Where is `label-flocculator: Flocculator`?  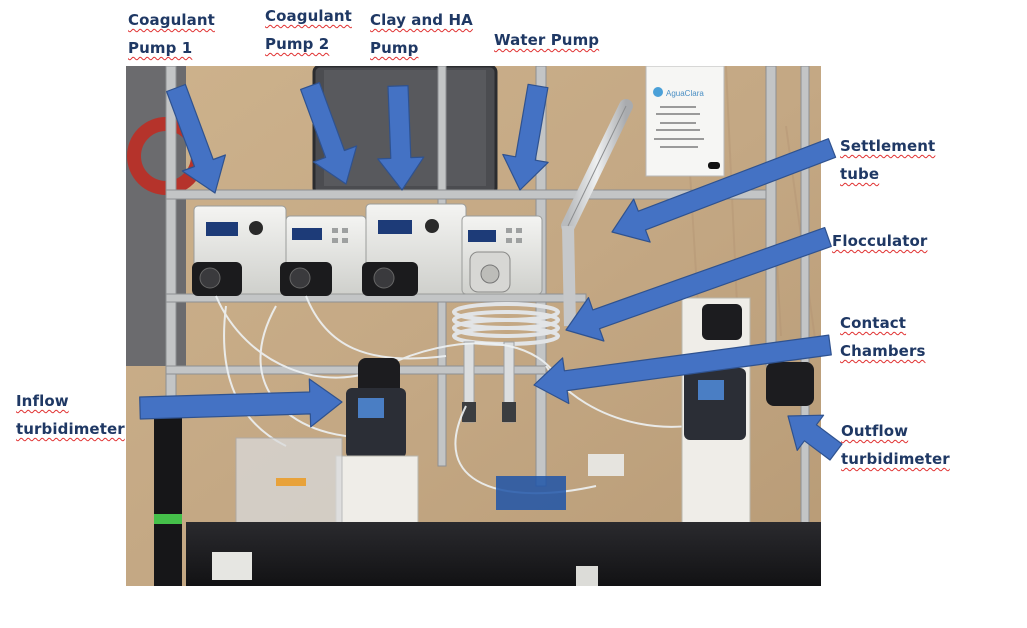
label-flocculator: Flocculator is located at coordinates (880, 241).